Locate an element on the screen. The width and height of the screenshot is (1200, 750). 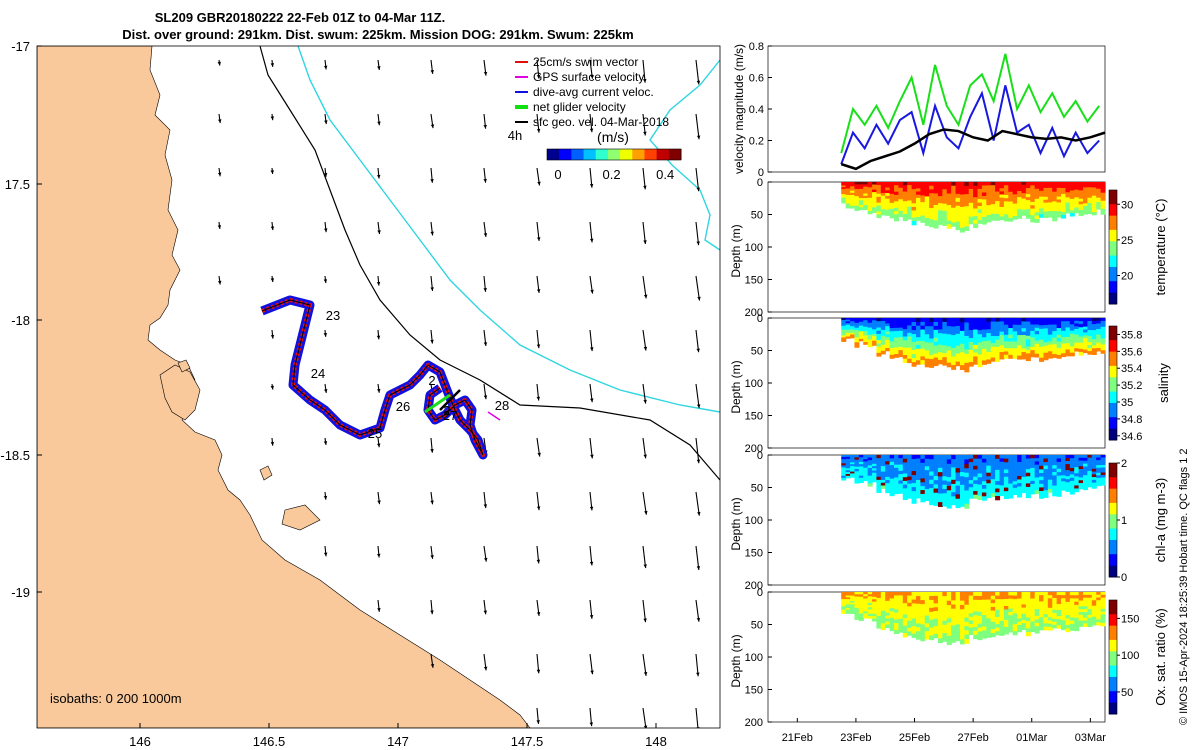
time-tick-label: 21Feb is located at coordinates (797, 738).